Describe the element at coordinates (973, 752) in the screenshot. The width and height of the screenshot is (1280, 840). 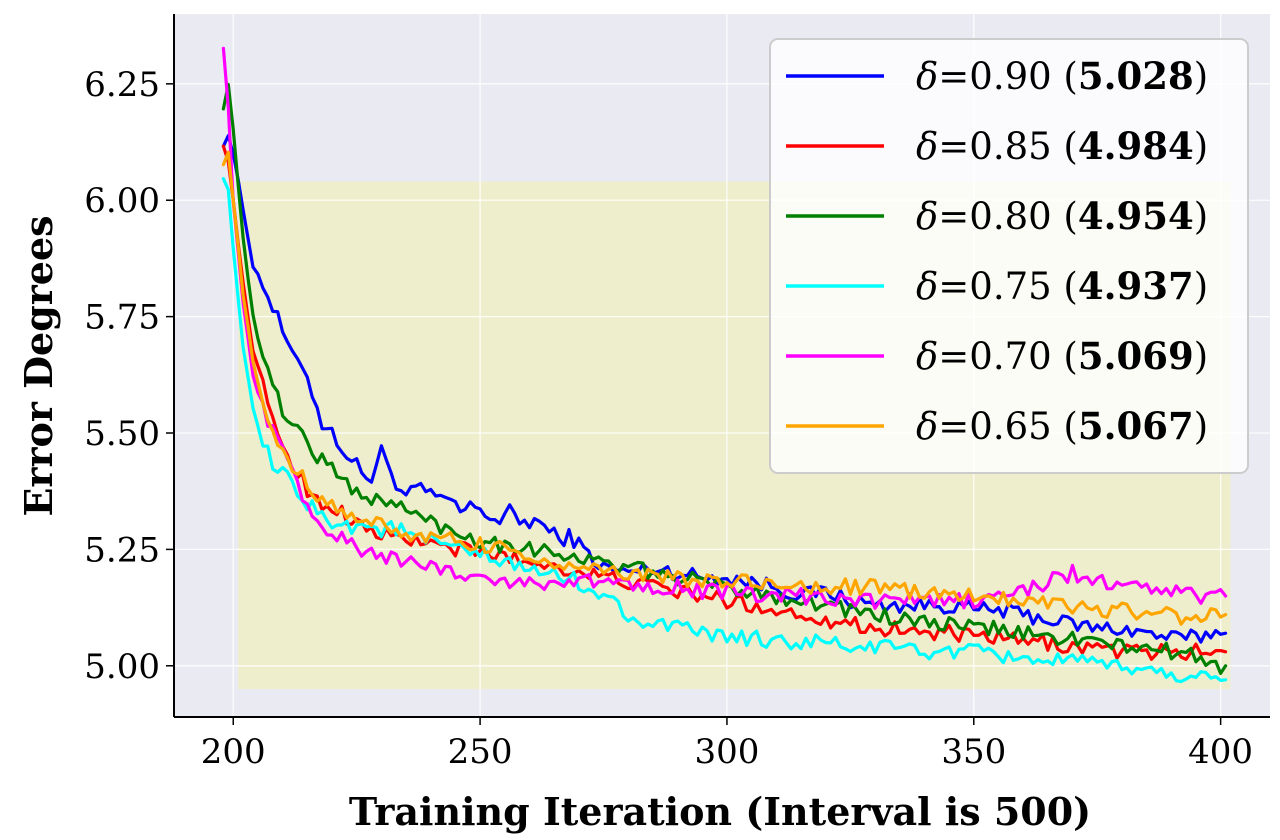
I see `x-tick-label: 350` at that location.